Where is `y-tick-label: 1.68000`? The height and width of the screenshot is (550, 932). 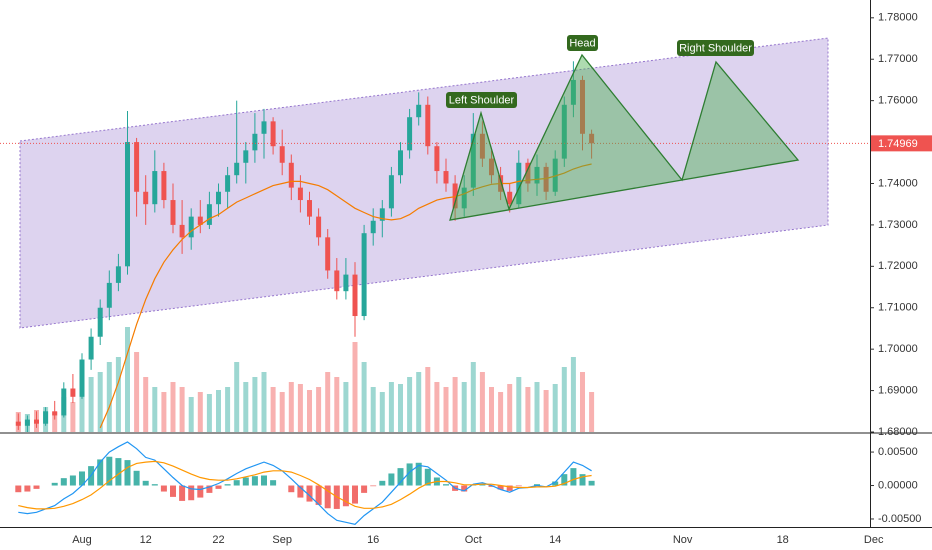 y-tick-label: 1.68000 is located at coordinates (898, 432).